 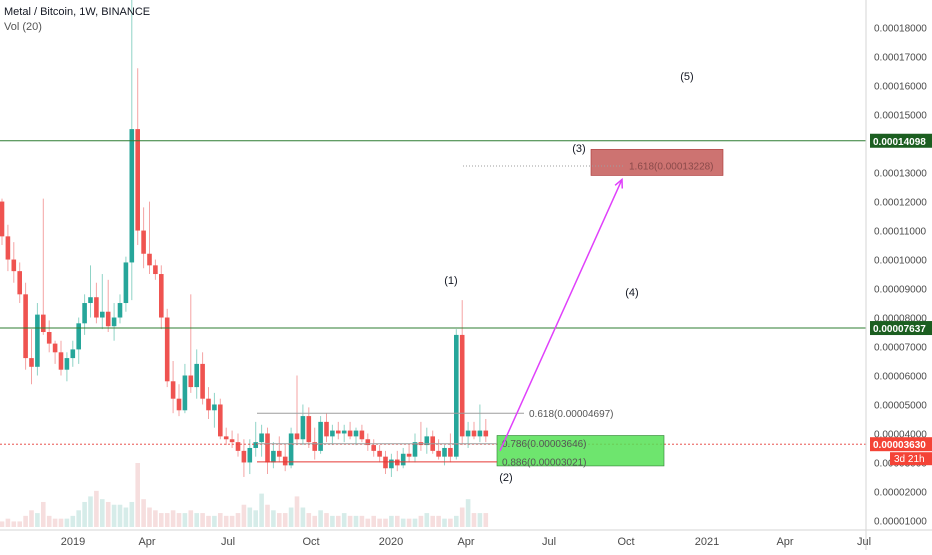 I want to click on chart-legend: Metal / Bitcoin, 1W, BINANCE Vol (20), so click(x=77, y=20).